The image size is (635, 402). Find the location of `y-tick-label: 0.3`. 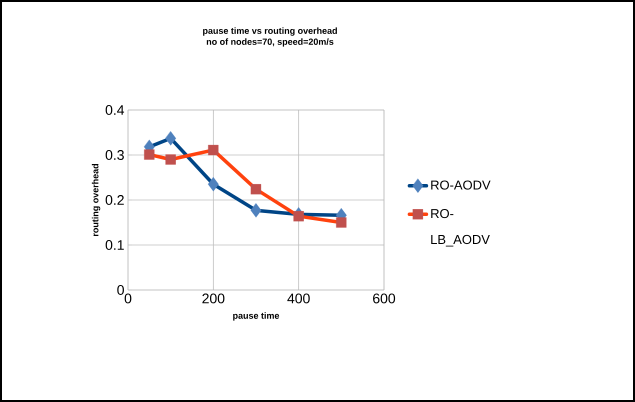

y-tick-label: 0.3 is located at coordinates (115, 155).